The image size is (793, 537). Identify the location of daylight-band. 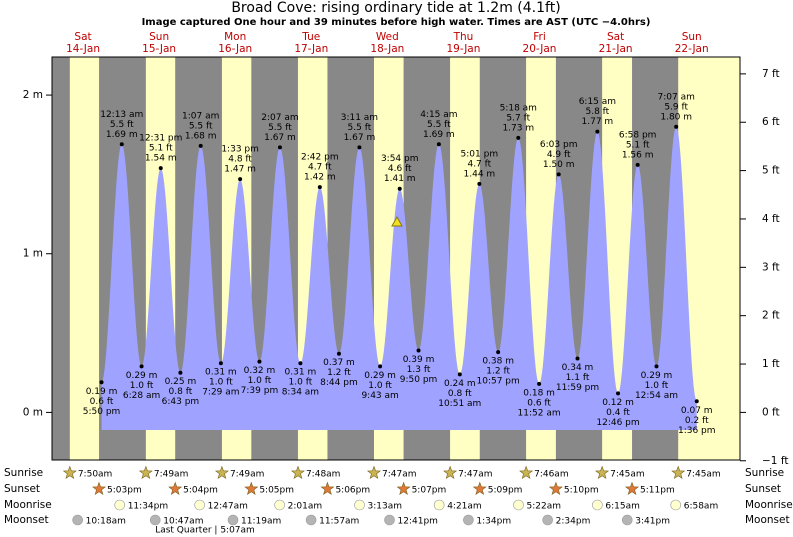
(84, 258).